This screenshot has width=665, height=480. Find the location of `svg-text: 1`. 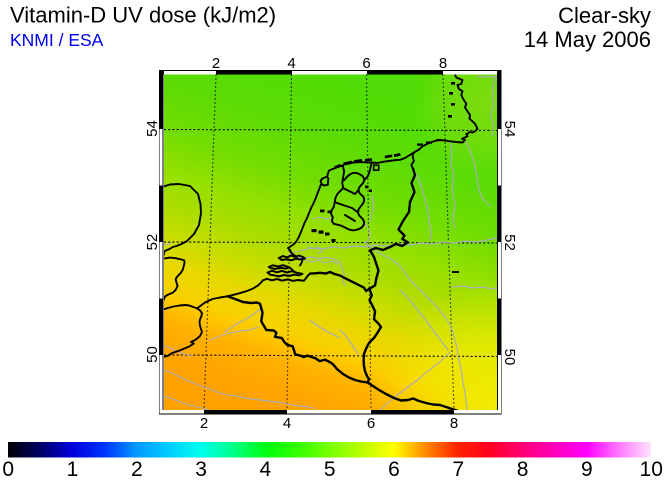

svg-text: 1 is located at coordinates (73, 469).